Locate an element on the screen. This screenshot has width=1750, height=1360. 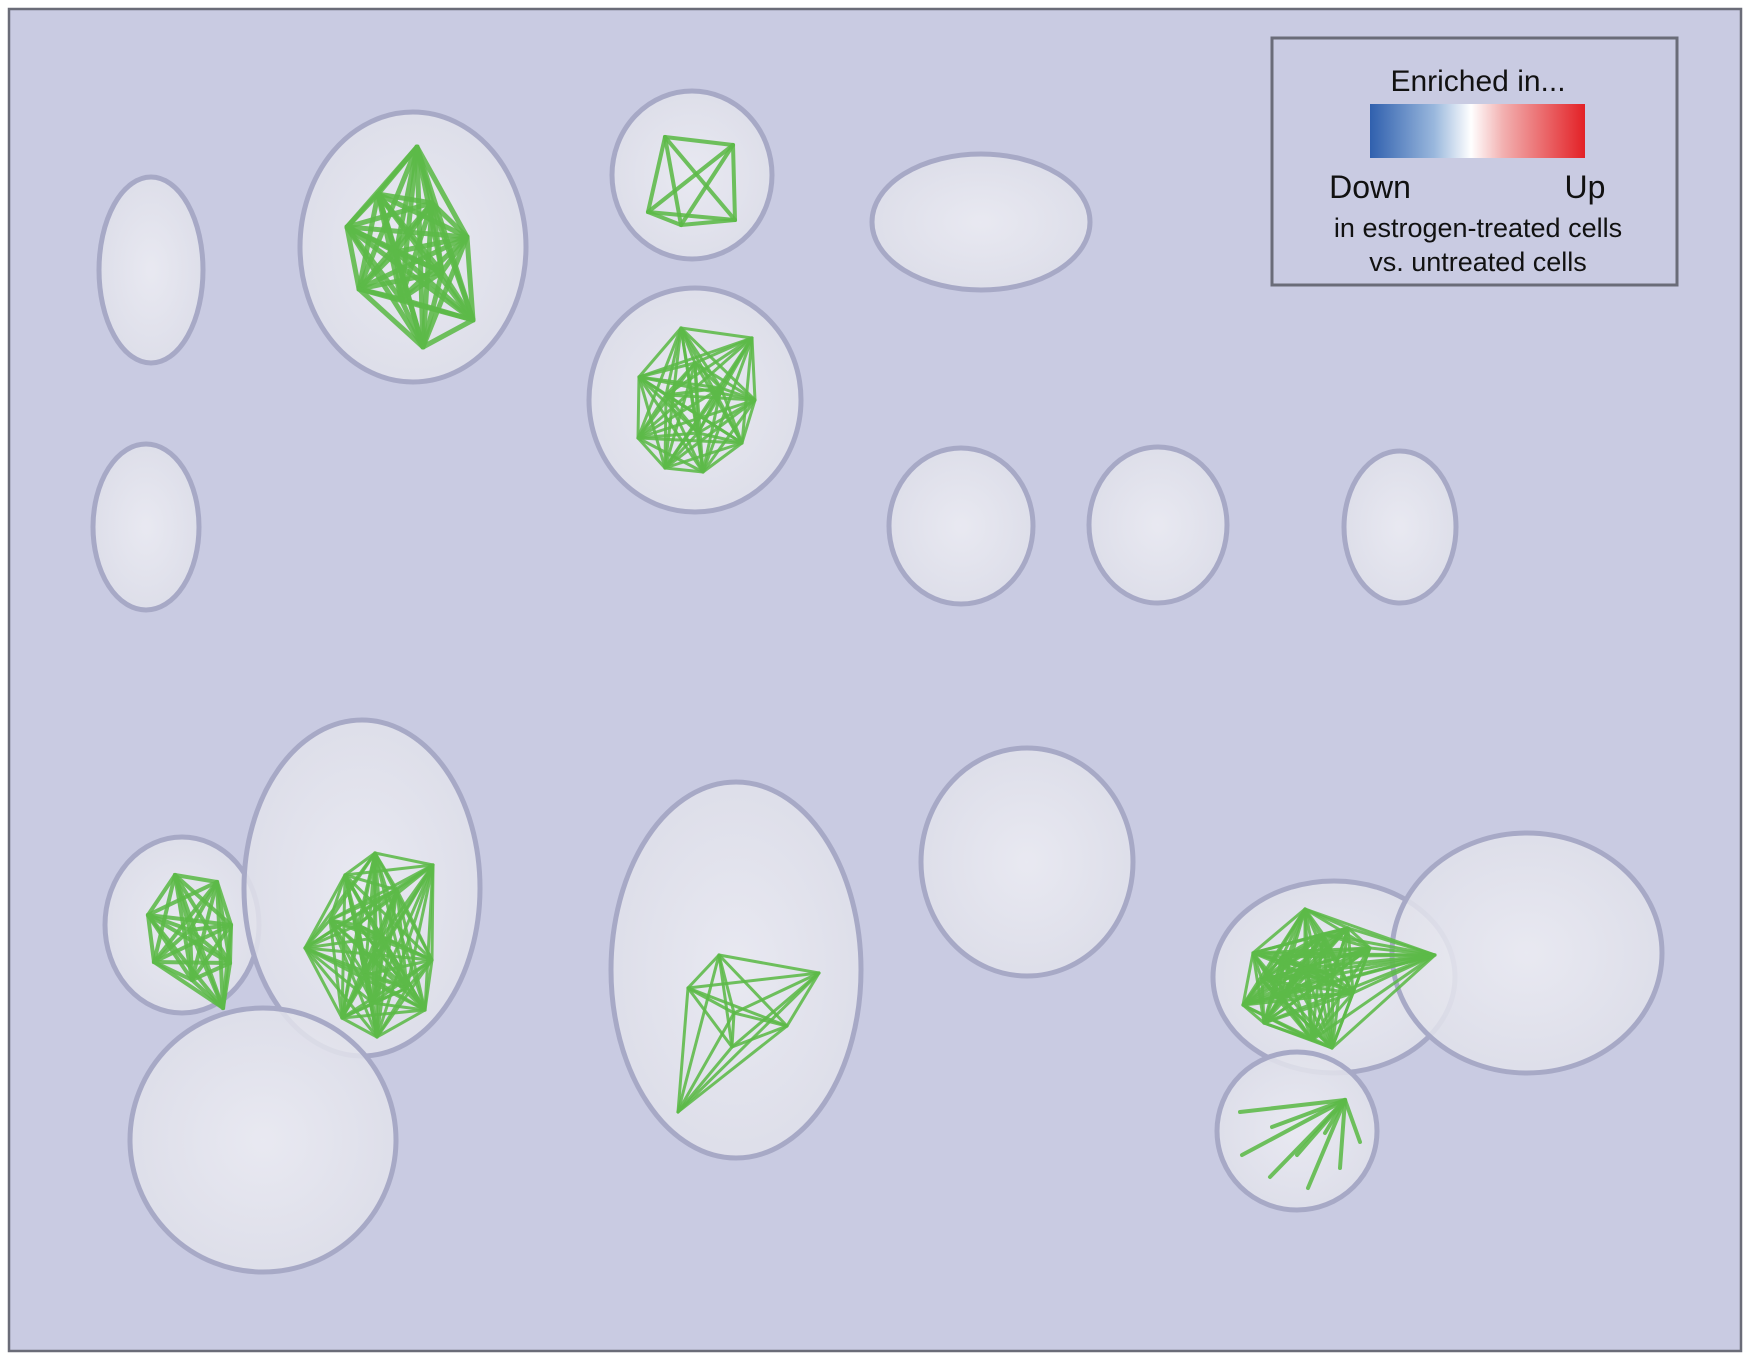
cluster-ellipse-nucleotide-metabolism is located at coordinates (146, 527).